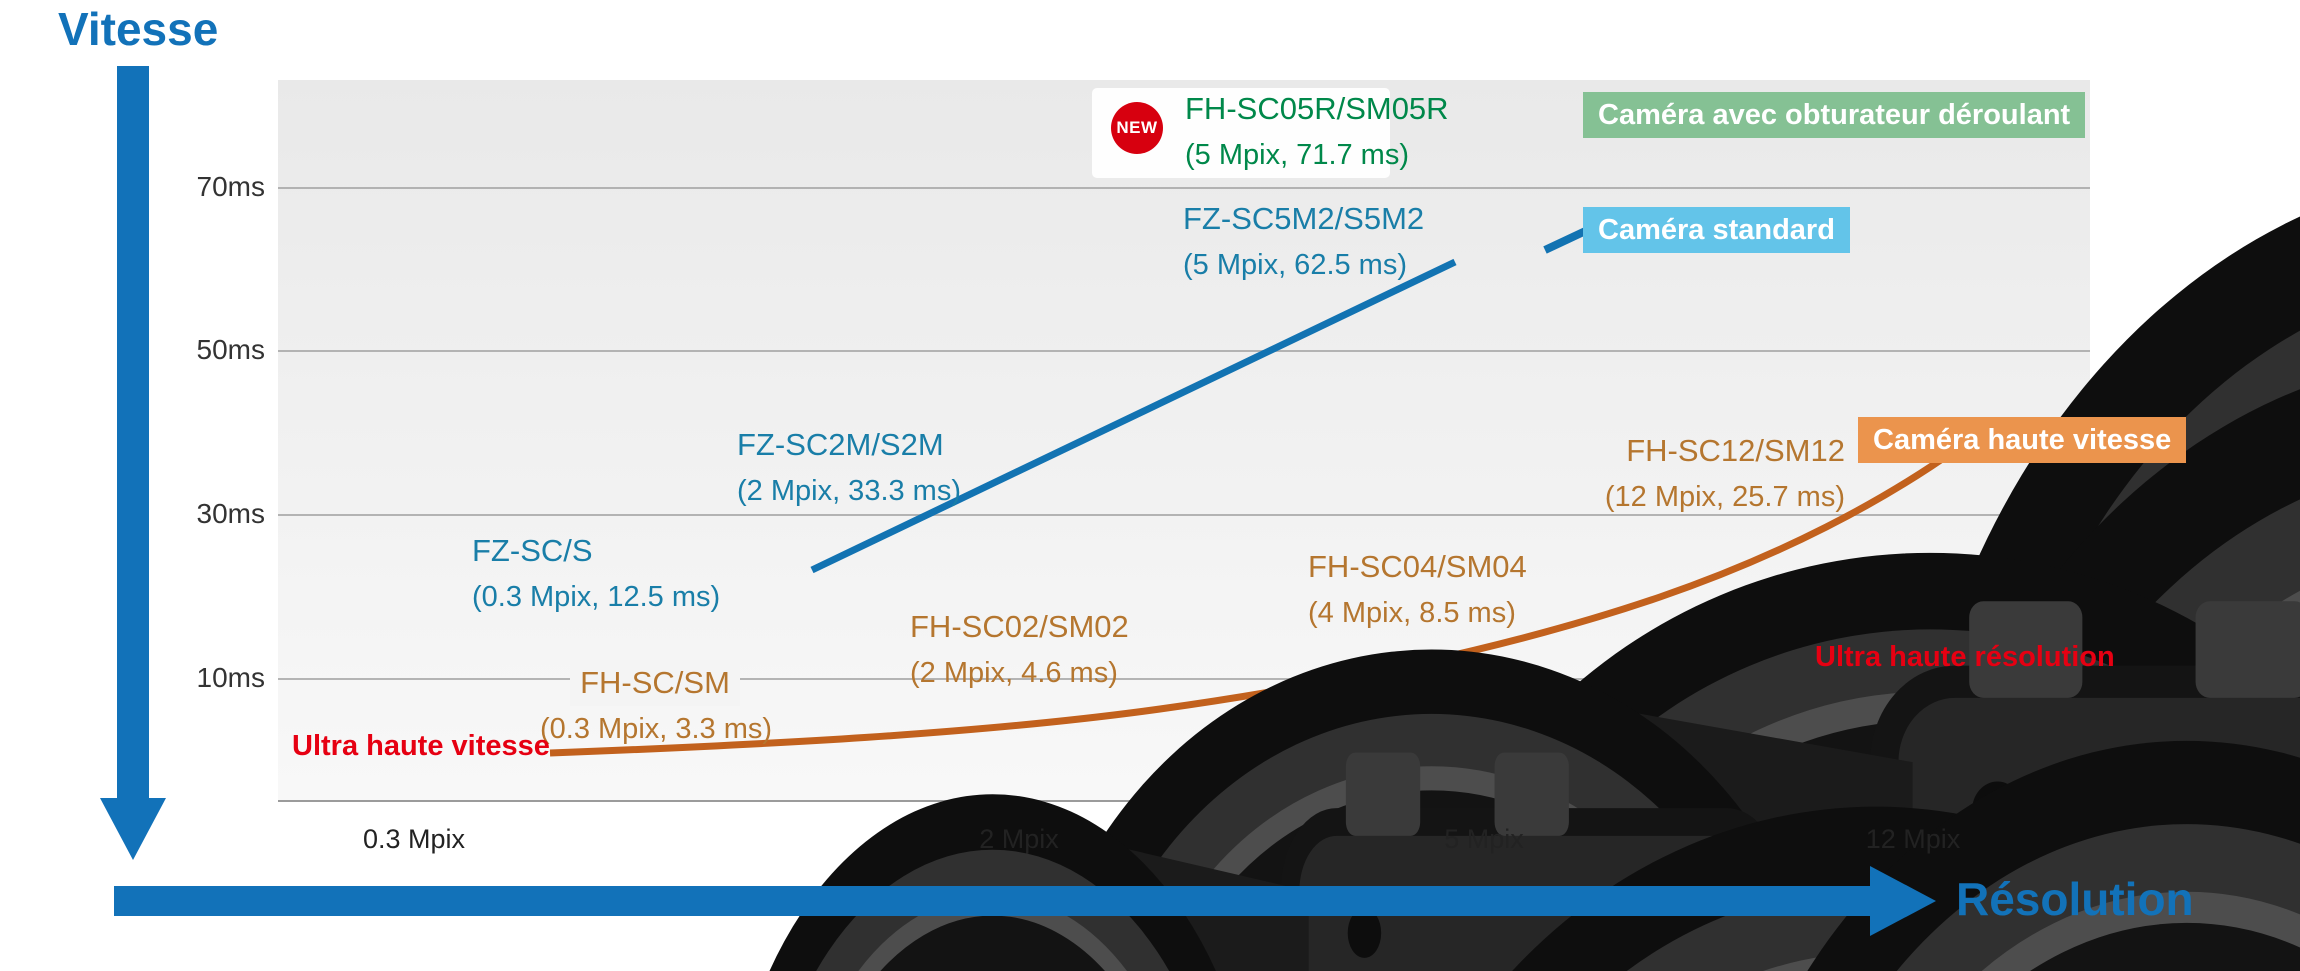  What do you see at coordinates (1317, 132) in the screenshot?
I see `product-label-fh-sc05r: FH-SC05R/SM05R (5 Mpix, 71.7 ms)` at bounding box center [1317, 132].